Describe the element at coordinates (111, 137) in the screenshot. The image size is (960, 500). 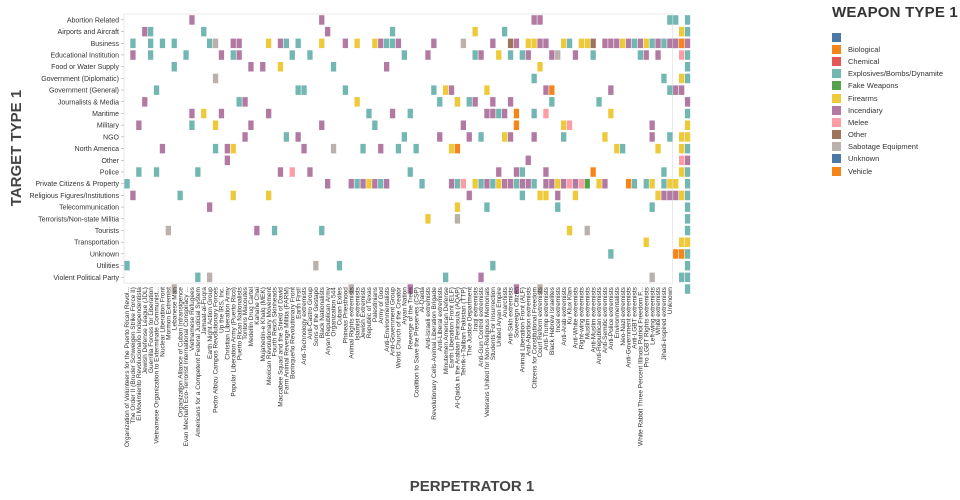
I see `y-tick-label: NGO` at that location.